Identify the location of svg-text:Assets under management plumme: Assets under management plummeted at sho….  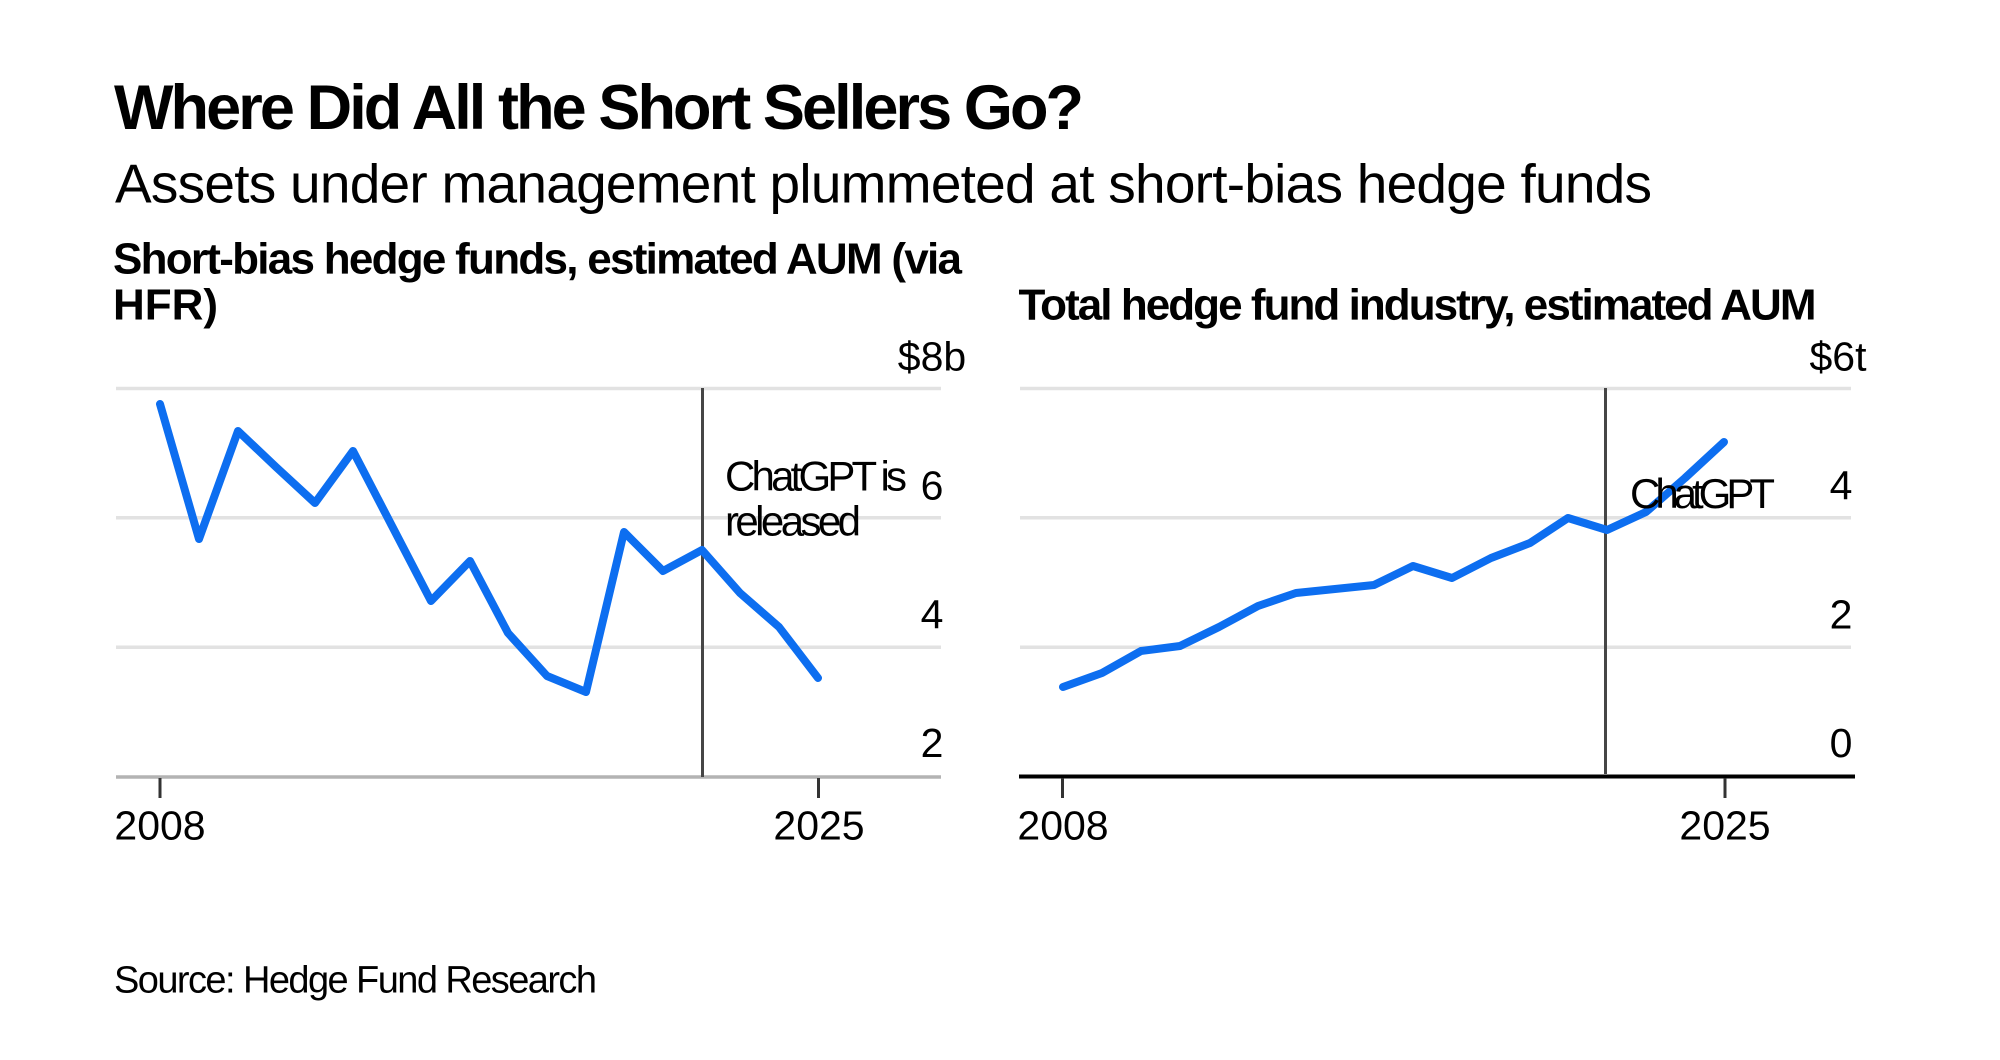
(883, 184).